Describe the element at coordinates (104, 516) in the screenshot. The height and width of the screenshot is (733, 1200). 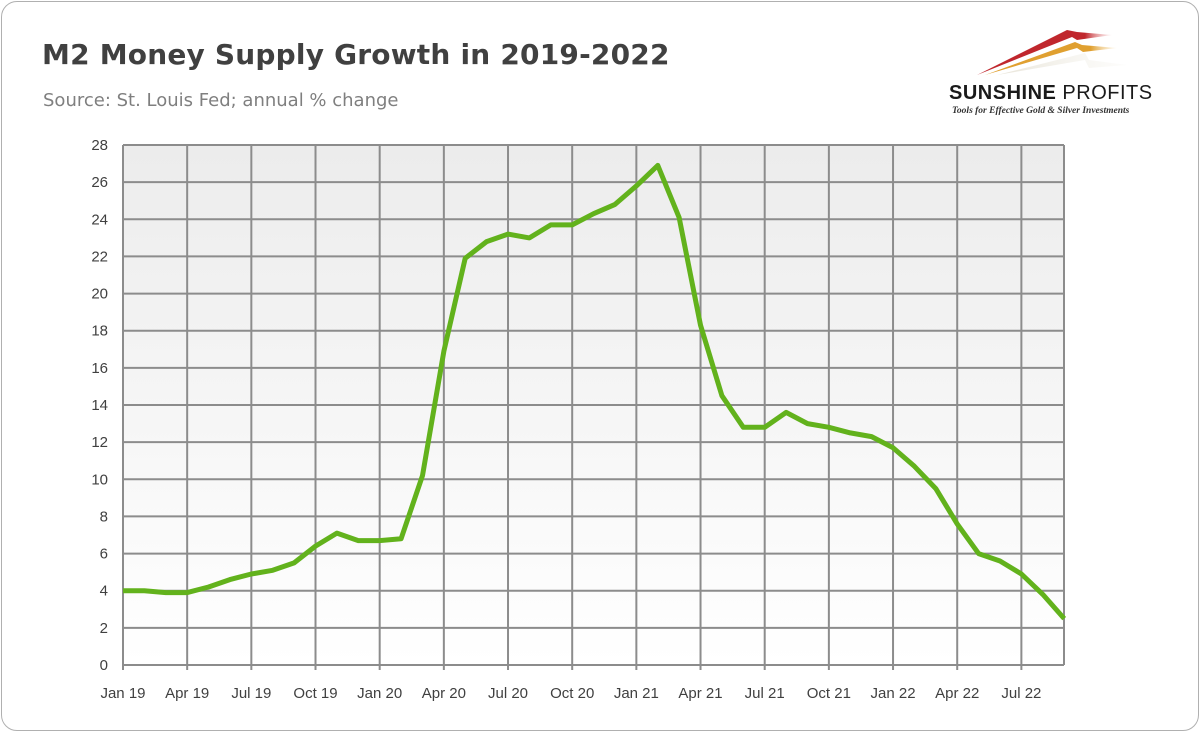
I see `y-tick-label: 8` at that location.